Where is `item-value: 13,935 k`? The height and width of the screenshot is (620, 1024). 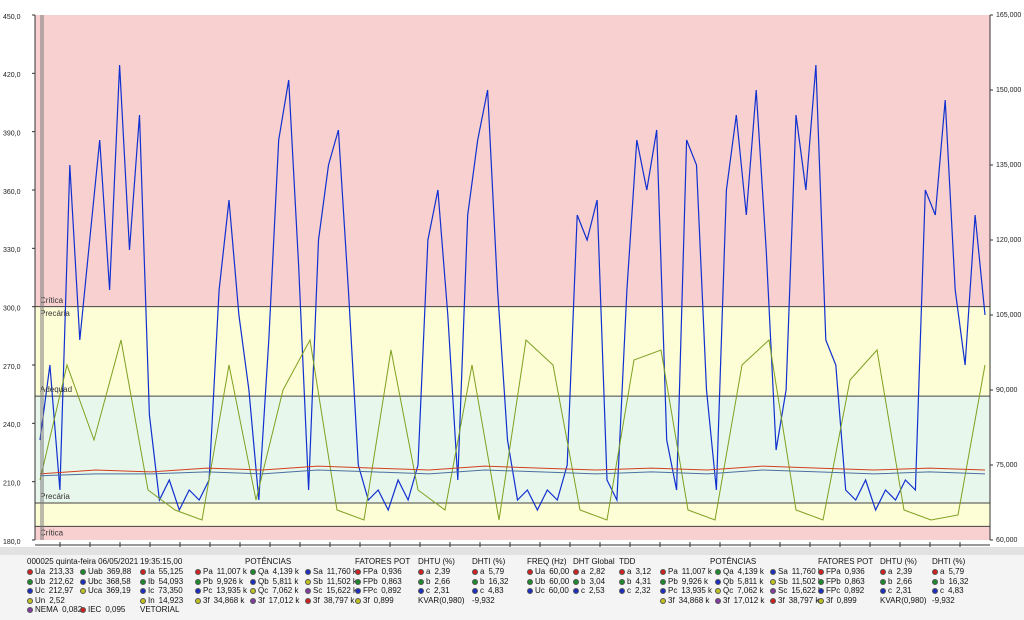
item-value: 13,935 k is located at coordinates (232, 590).